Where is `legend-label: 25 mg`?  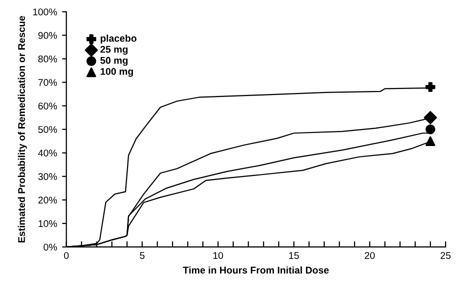 legend-label: 25 mg is located at coordinates (114, 50).